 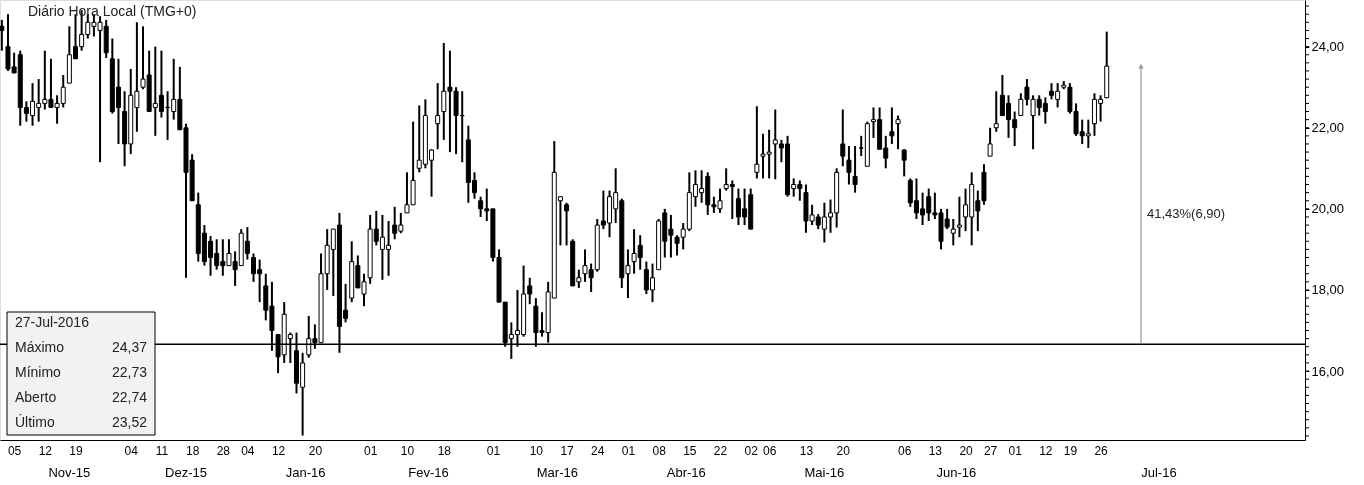 I want to click on annotation: Máximo, so click(x=40, y=347).